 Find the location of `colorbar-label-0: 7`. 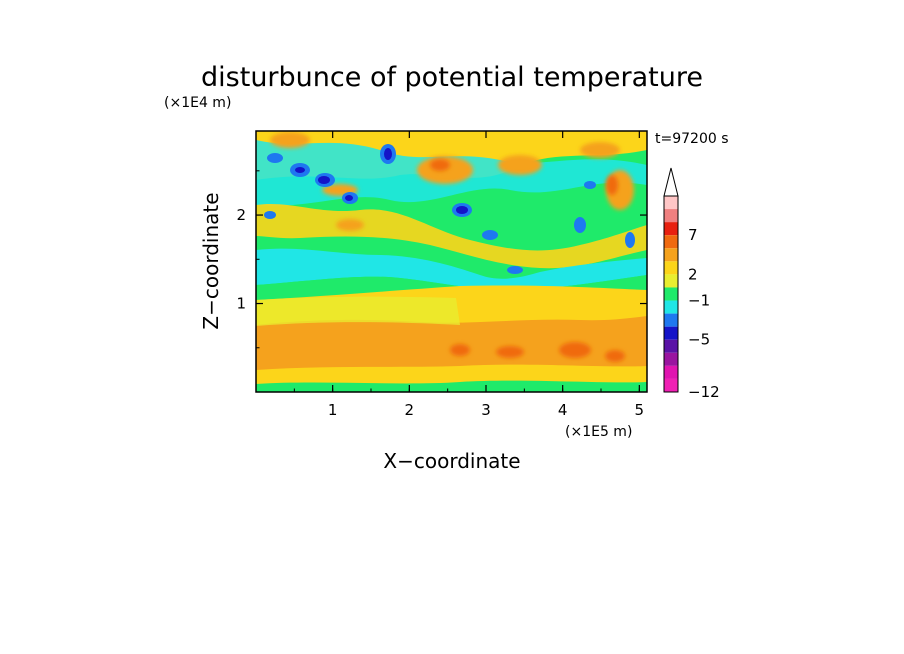

colorbar-label-0: 7 is located at coordinates (693, 235).